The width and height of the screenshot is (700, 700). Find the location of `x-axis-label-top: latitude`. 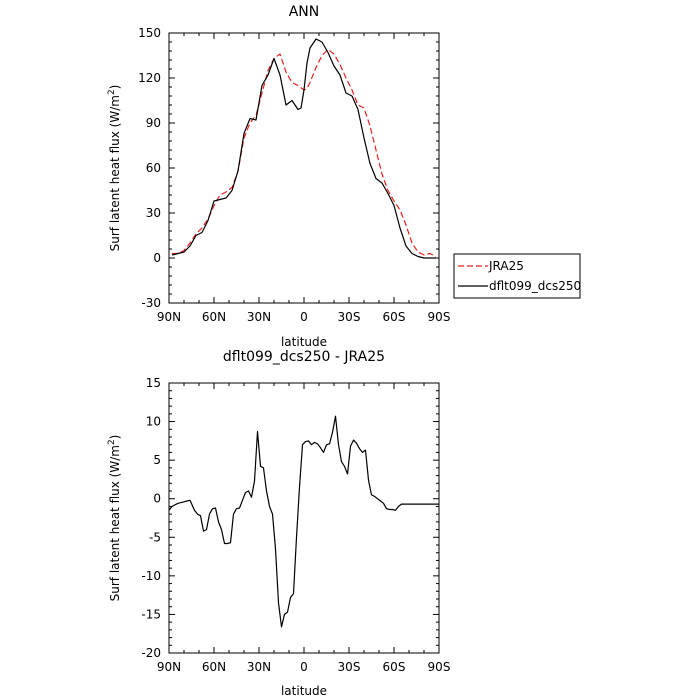

x-axis-label-top: latitude is located at coordinates (304, 342).